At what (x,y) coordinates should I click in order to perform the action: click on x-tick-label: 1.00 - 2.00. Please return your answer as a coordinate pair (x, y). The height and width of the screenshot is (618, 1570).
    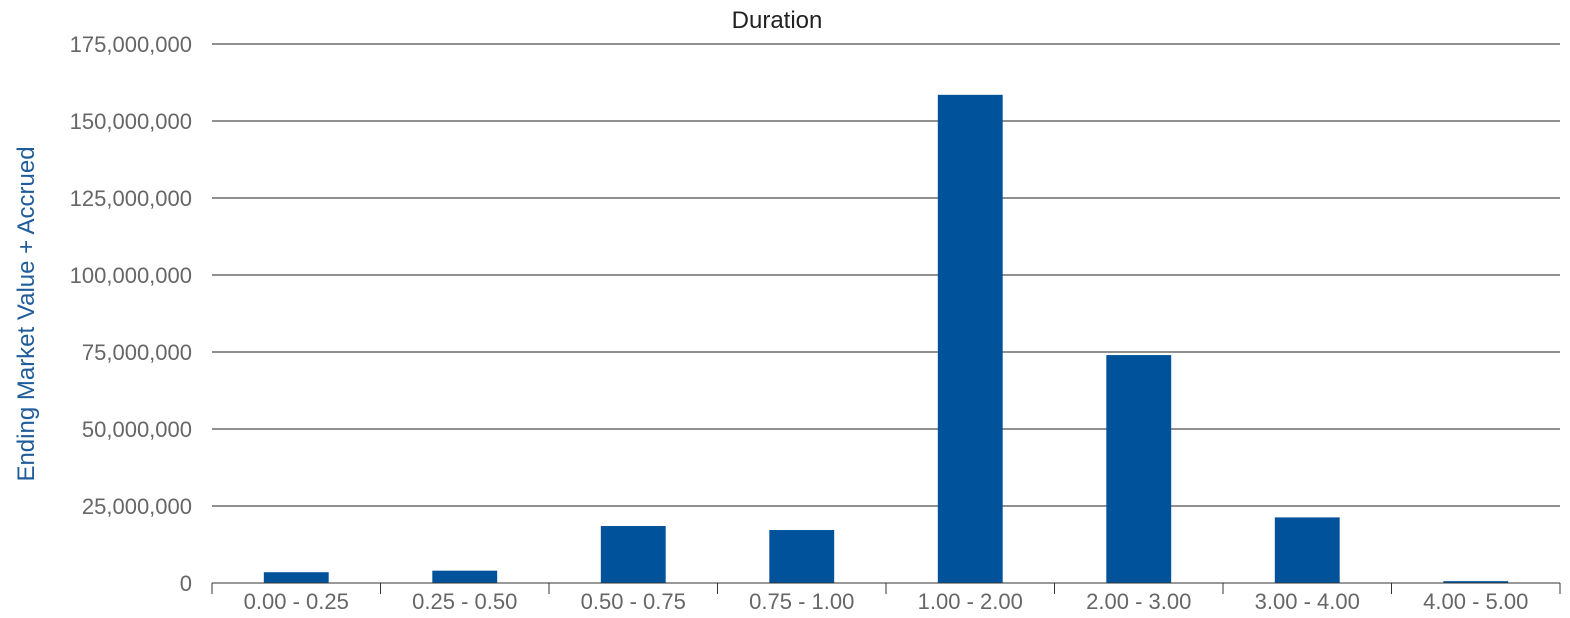
    Looking at the image, I should click on (970, 601).